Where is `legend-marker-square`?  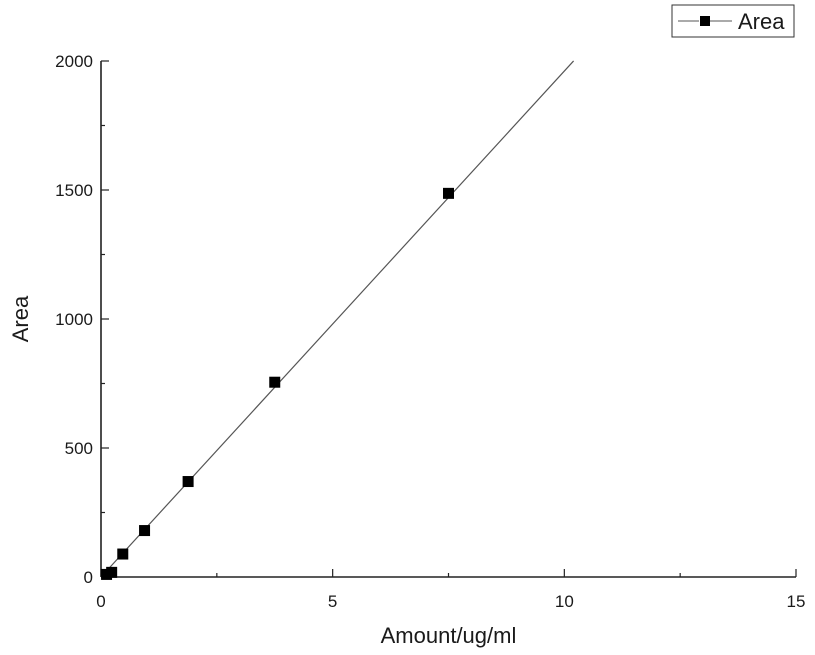
legend-marker-square is located at coordinates (705, 21).